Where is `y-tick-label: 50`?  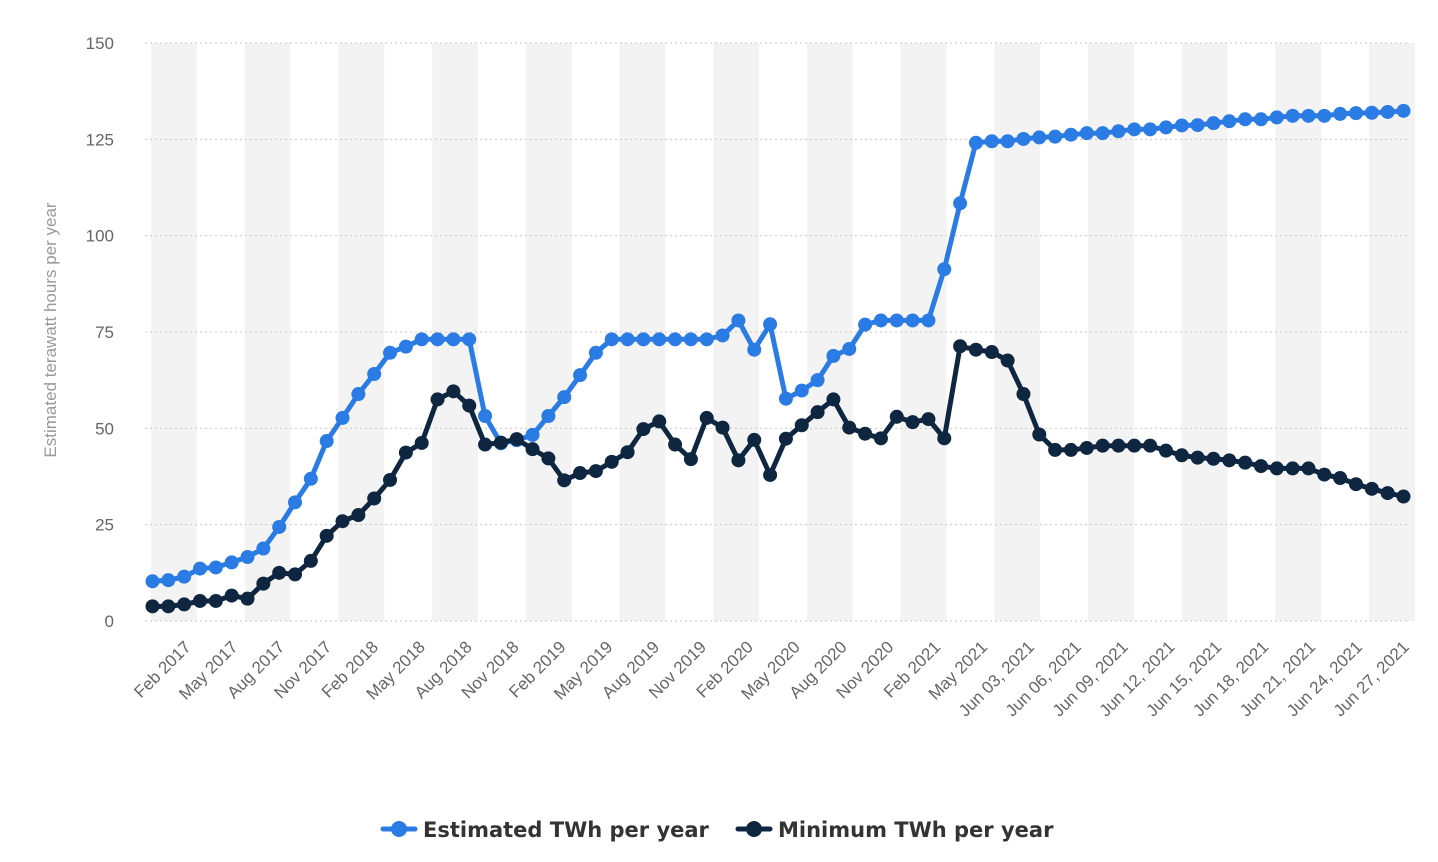
y-tick-label: 50 is located at coordinates (104, 428).